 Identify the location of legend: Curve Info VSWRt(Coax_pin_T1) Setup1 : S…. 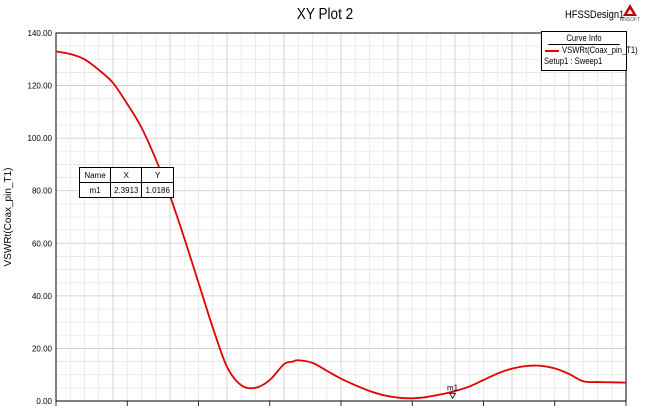
(589, 51).